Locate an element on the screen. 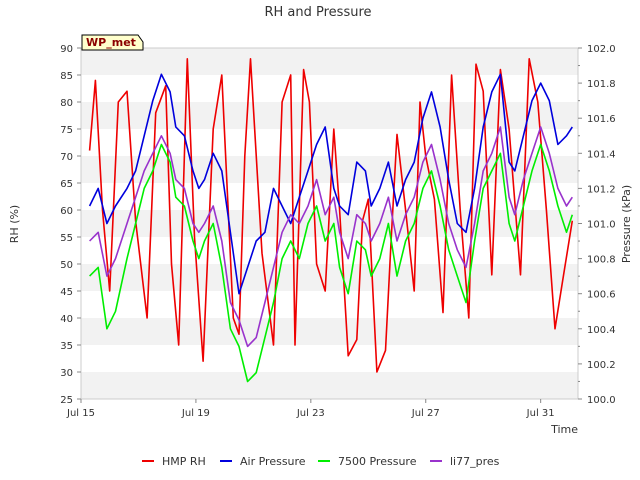 Image resolution: width=640 pixels, height=480 pixels. x-axis: Jul 15 Jul 19 Jul 23 Jul 27 Jul 31 is located at coordinates (310, 409).